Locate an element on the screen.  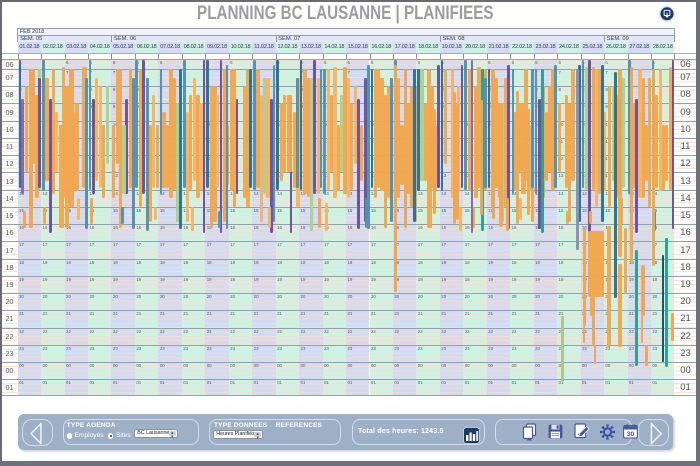
svg-text: 30 is located at coordinates (631, 434).